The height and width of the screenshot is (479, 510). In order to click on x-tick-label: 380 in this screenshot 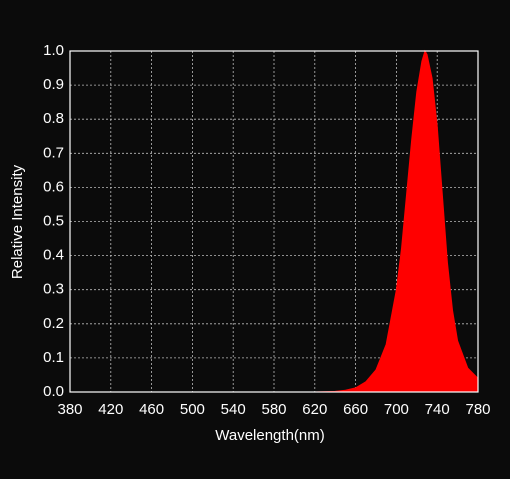, I will do `click(69, 409)`.